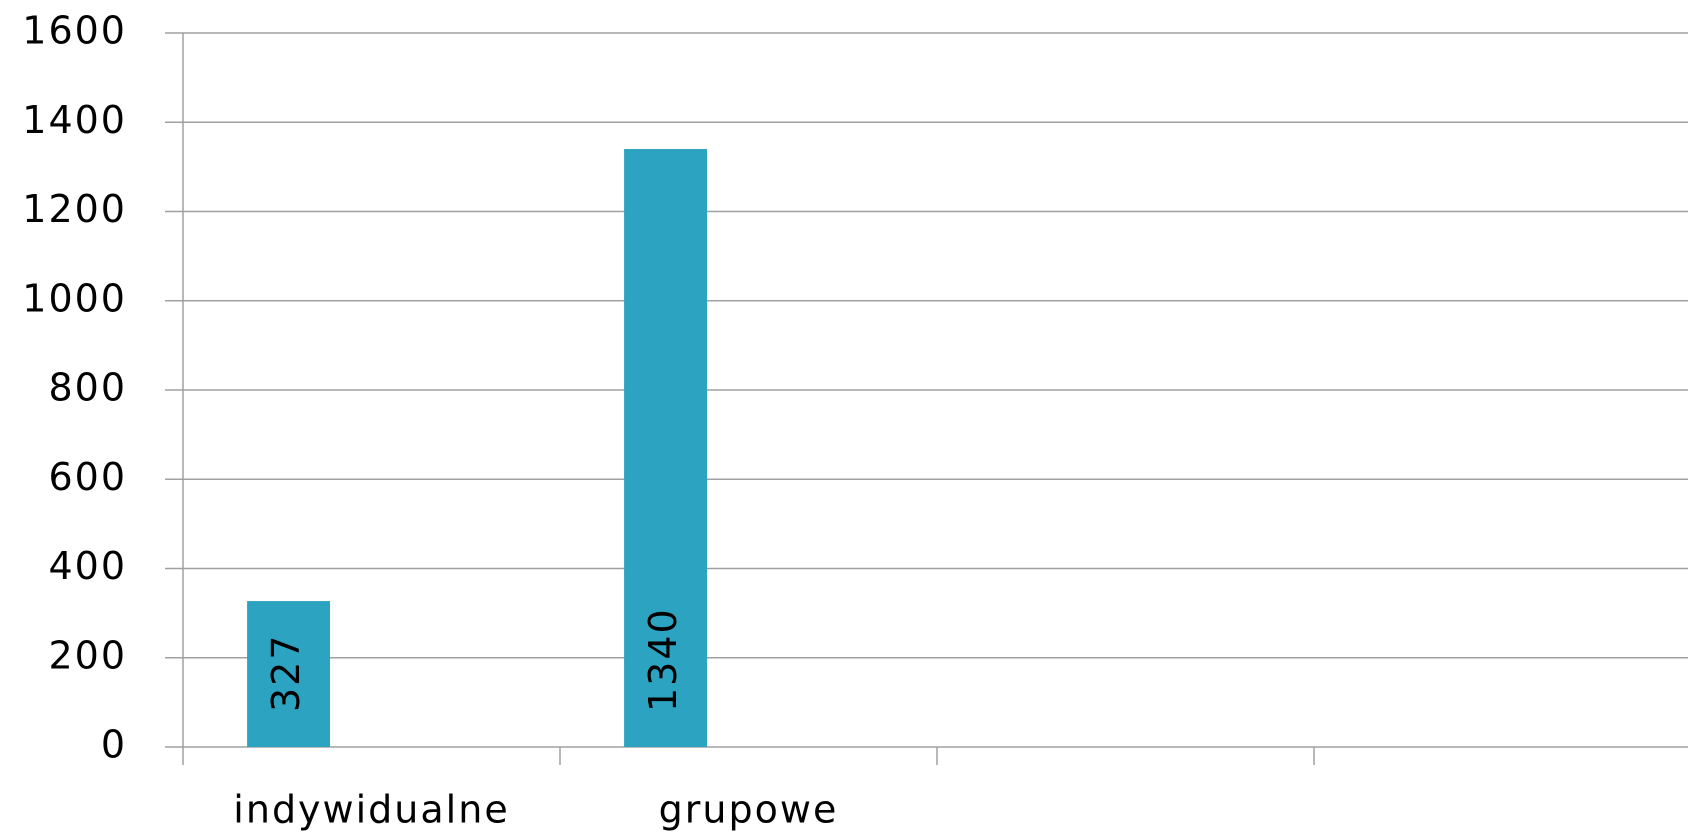 This screenshot has width=1688, height=839. Describe the element at coordinates (114, 745) in the screenshot. I see `y-tick-label: 0` at that location.